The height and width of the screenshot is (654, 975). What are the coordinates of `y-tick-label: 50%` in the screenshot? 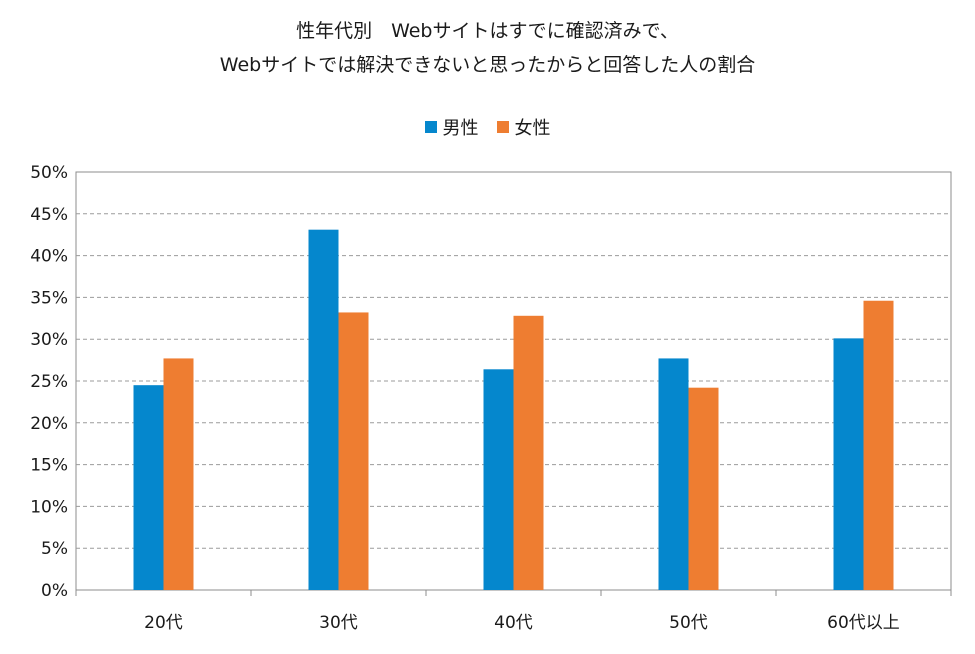 It's located at (49, 173).